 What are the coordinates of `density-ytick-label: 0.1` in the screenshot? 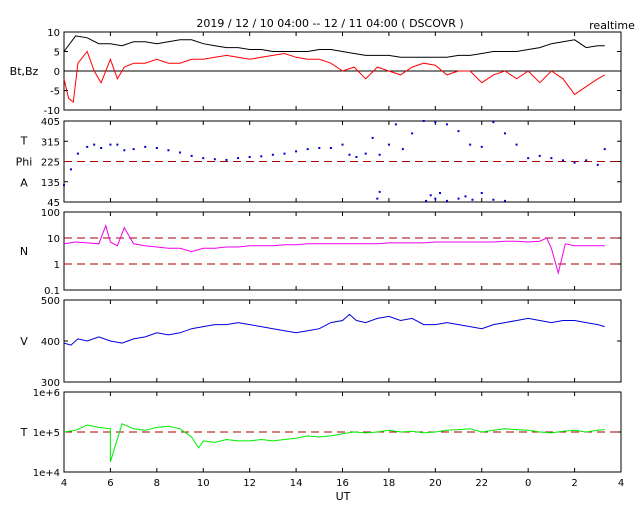 It's located at (52, 291).